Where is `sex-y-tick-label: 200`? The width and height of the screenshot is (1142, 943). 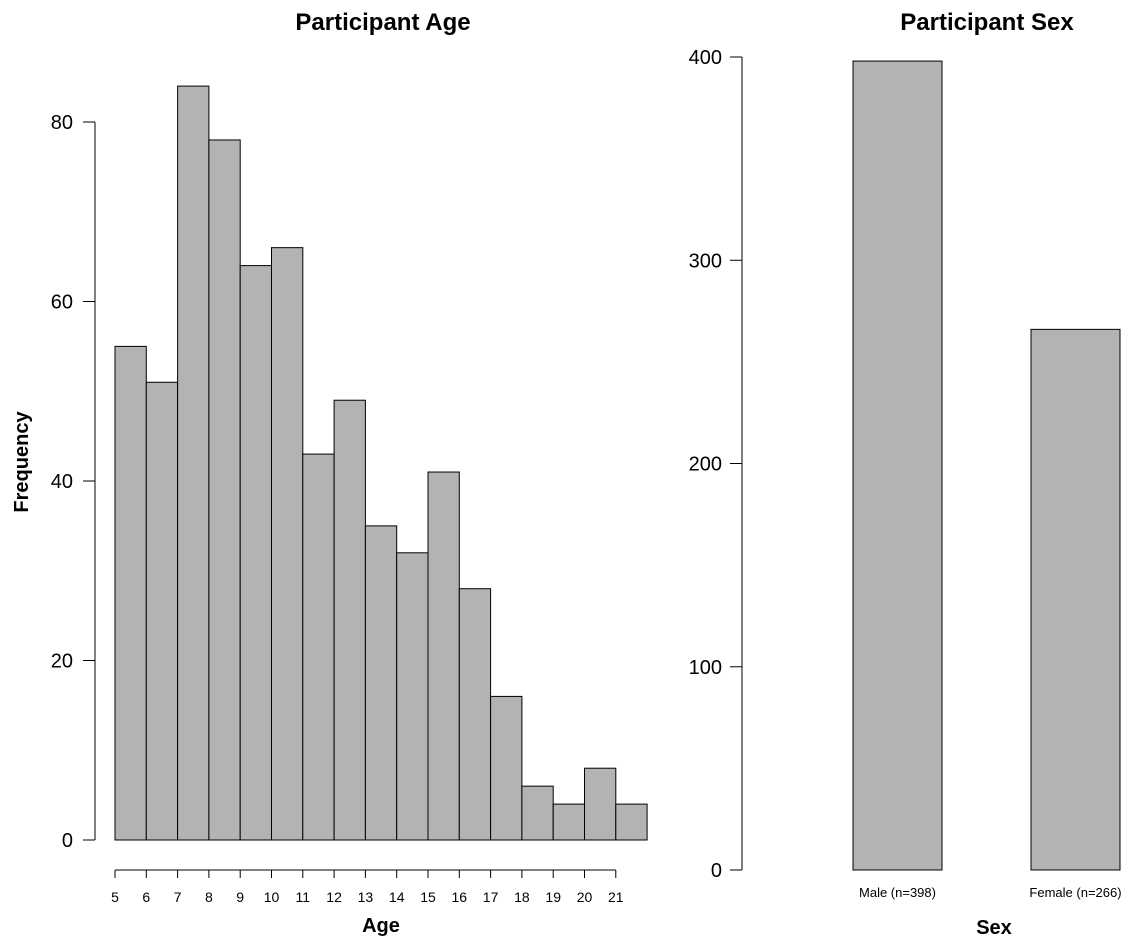
sex-y-tick-label: 200 is located at coordinates (705, 465).